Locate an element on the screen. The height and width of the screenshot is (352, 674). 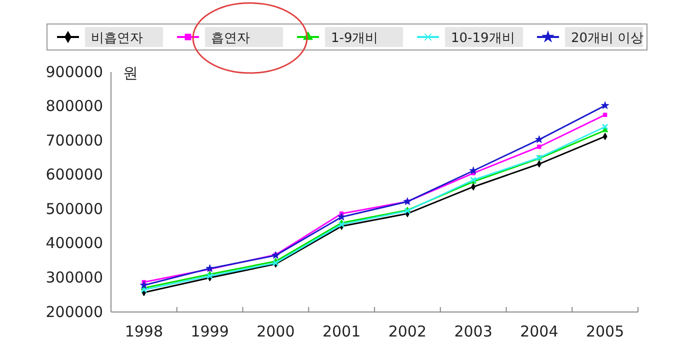
y-tick-label: 200000 is located at coordinates (74, 311).